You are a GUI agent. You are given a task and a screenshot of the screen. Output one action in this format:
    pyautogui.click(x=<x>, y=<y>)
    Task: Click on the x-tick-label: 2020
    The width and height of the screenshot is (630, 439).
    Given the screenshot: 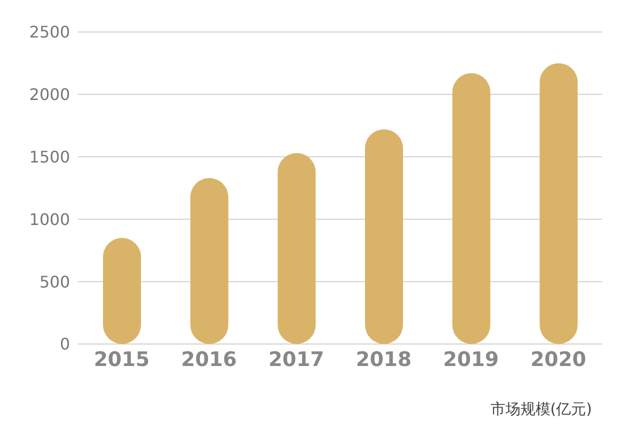 What is the action you would take?
    pyautogui.click(x=558, y=359)
    